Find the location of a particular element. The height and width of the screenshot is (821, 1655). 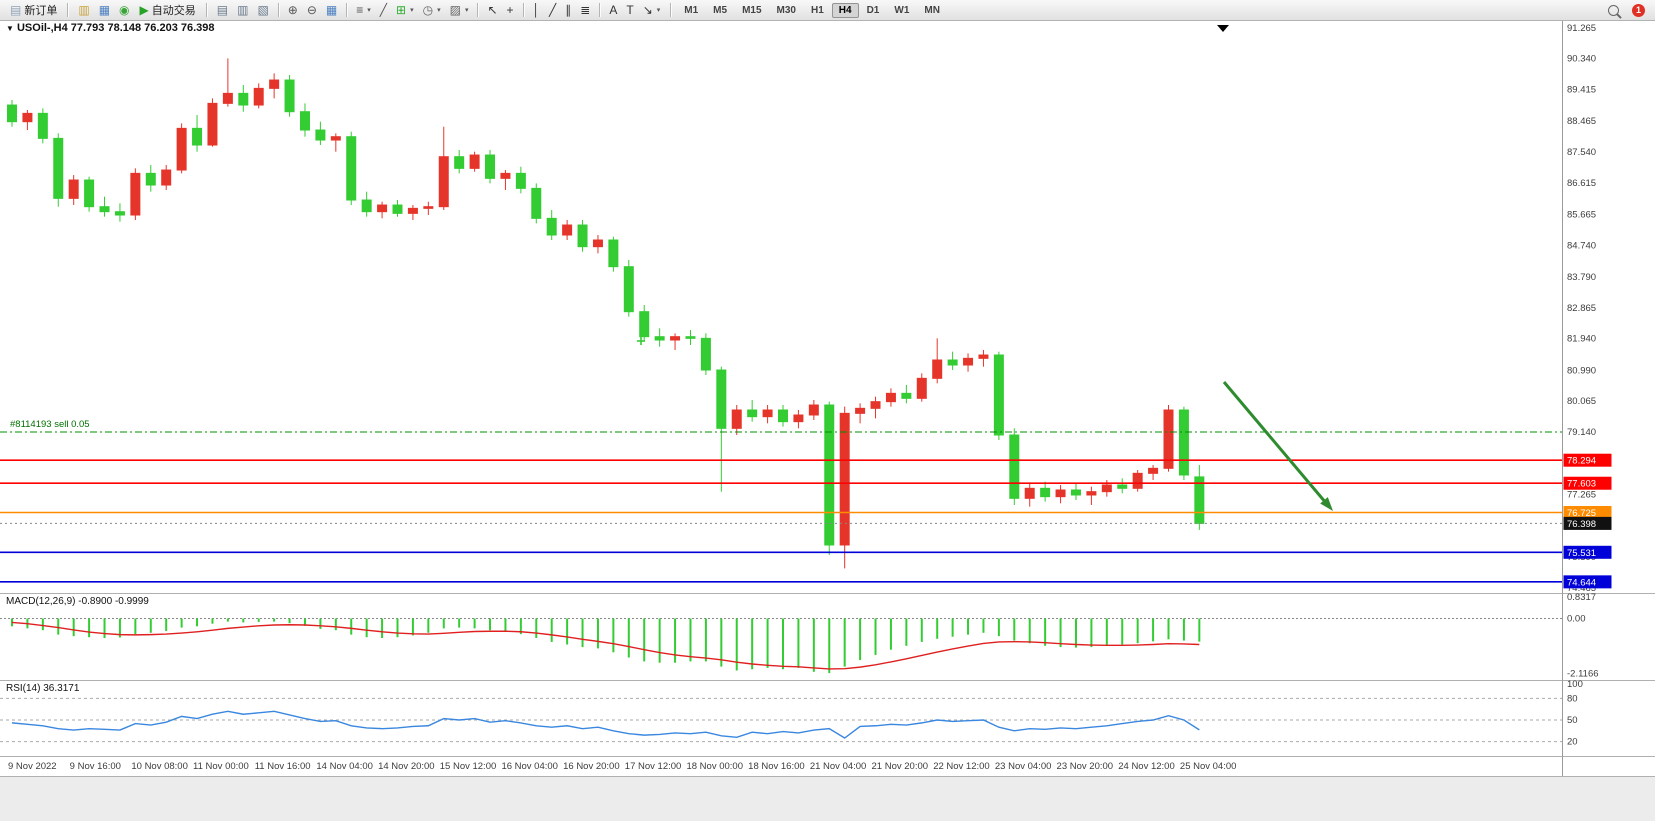

autotrading-label: 自动交易 is located at coordinates (173, 11).